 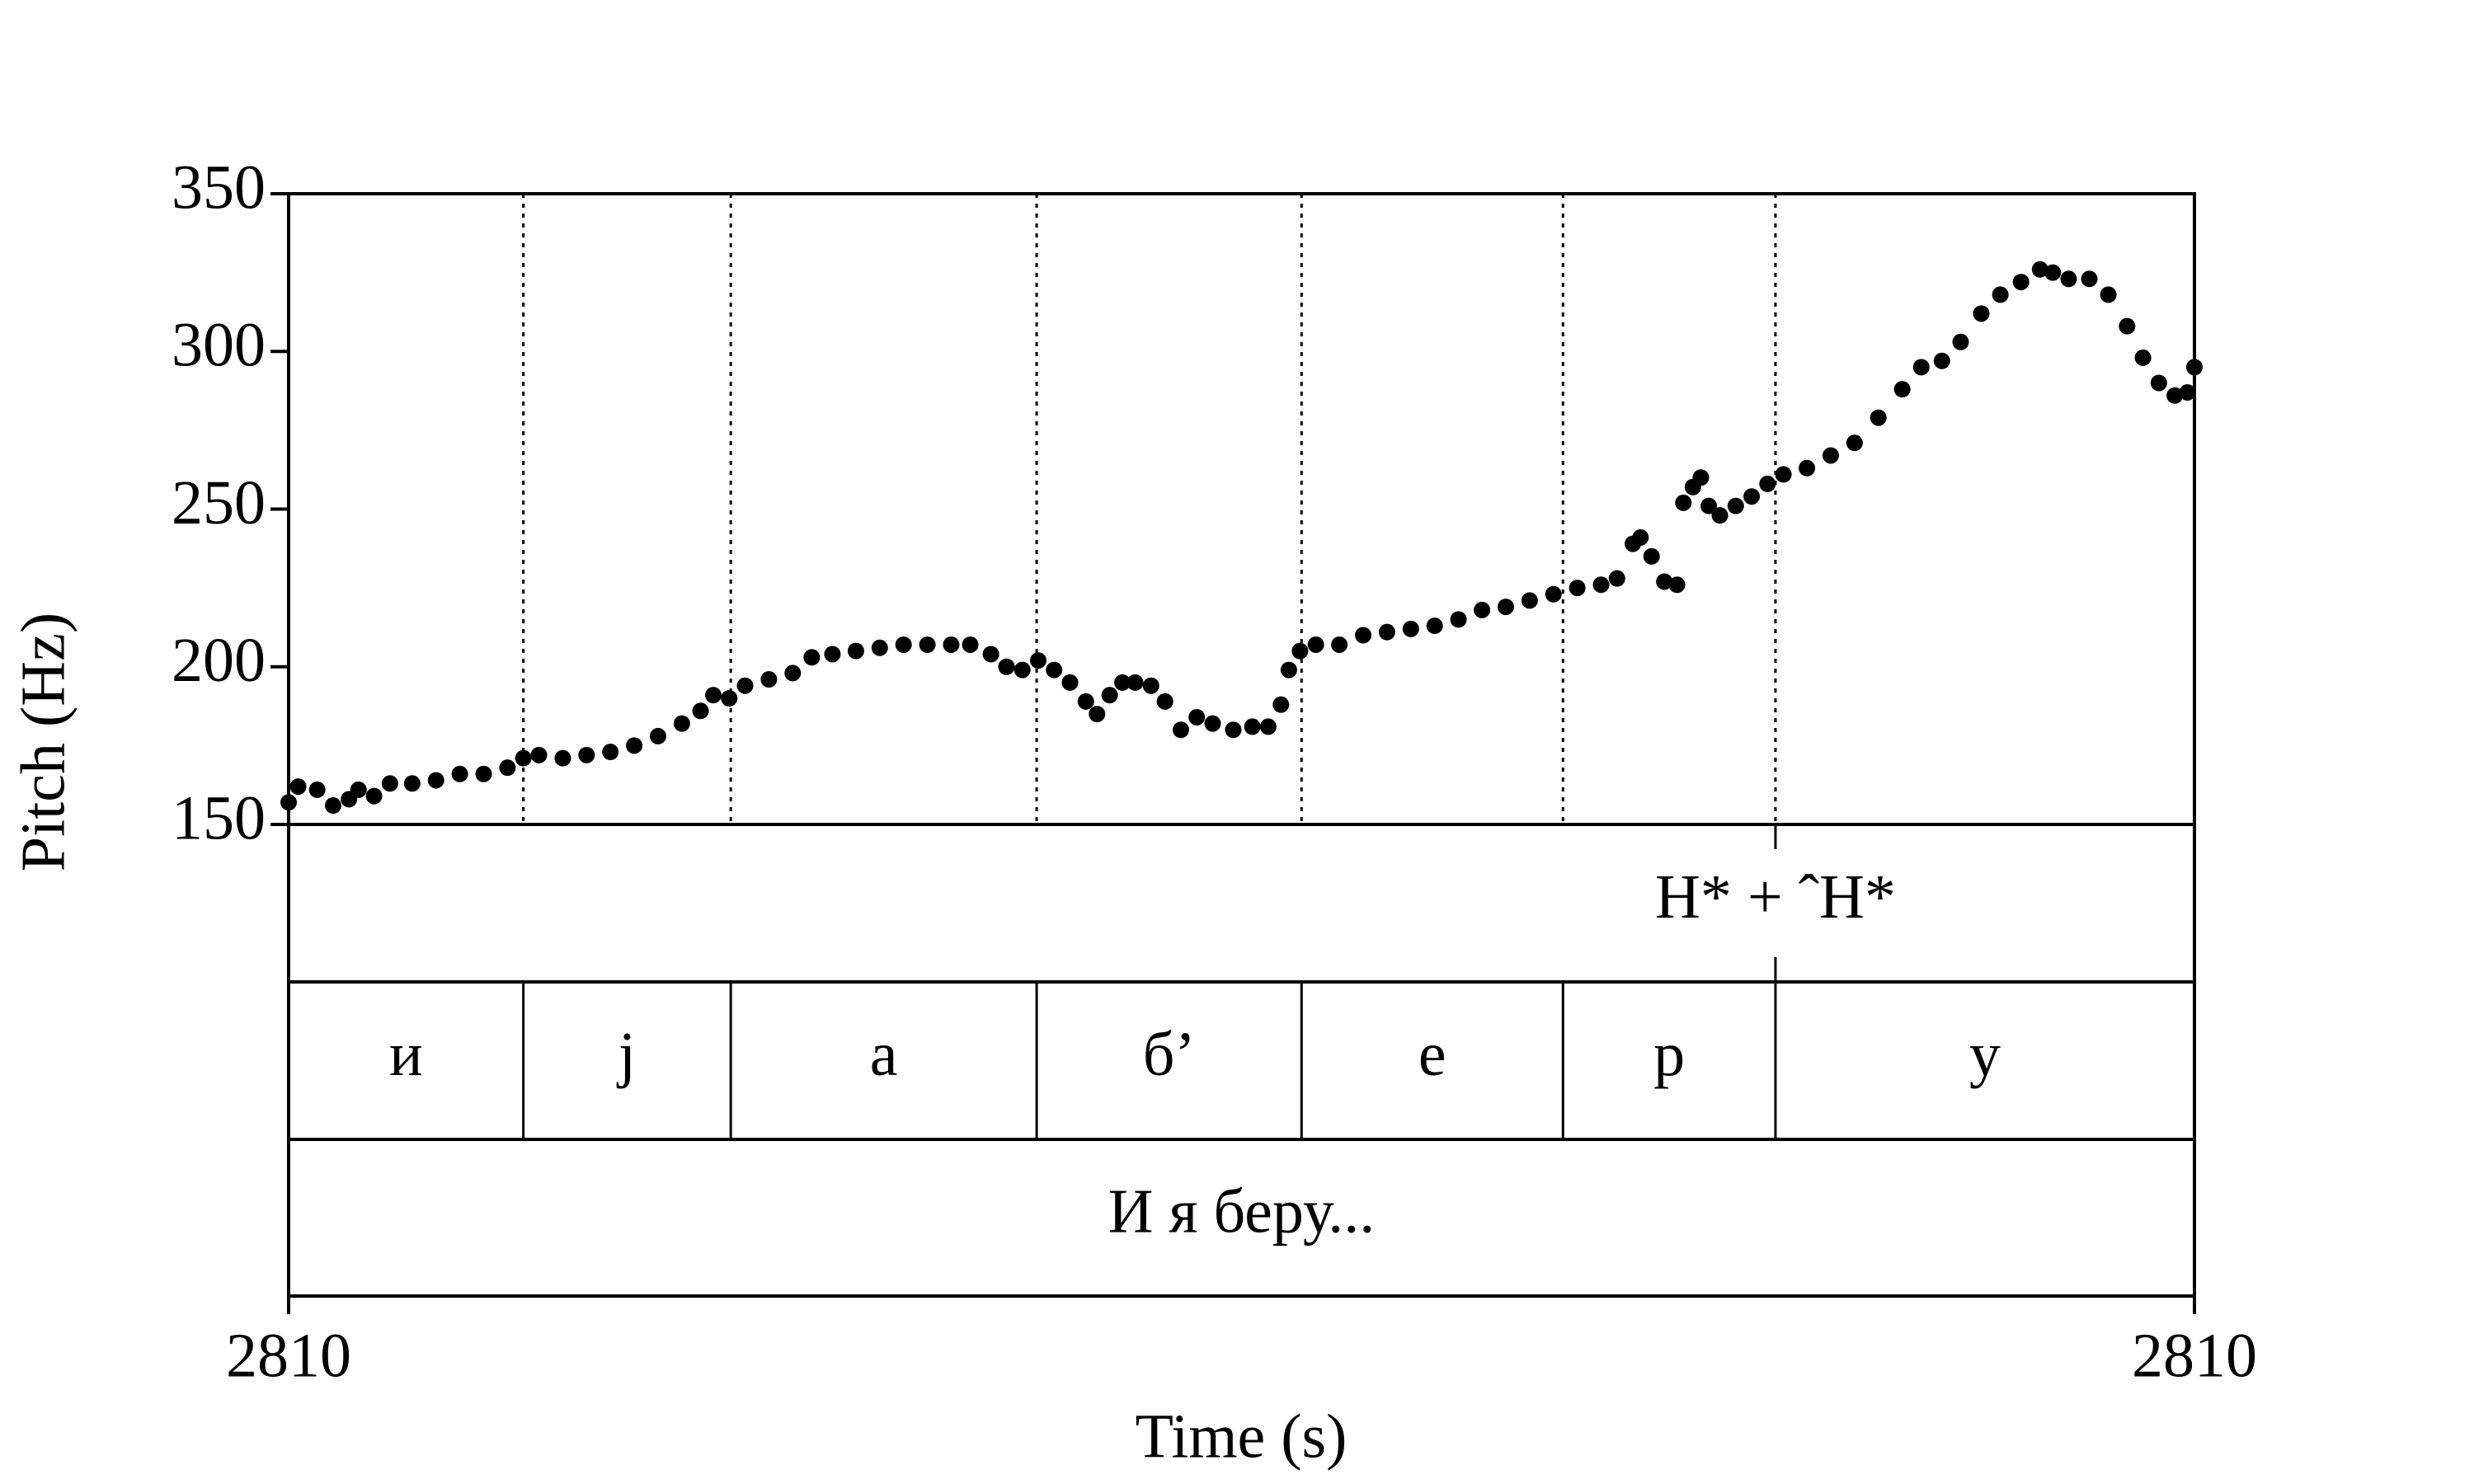 I want to click on x-axis-label: Time (s), so click(x=1242, y=1436).